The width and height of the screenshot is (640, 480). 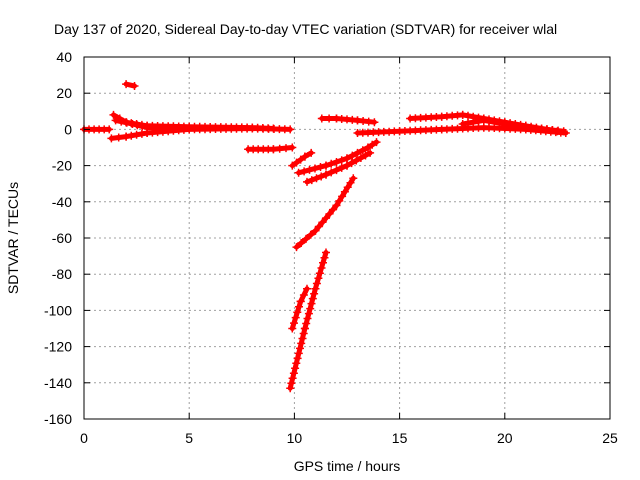 What do you see at coordinates (84, 438) in the screenshot?
I see `x-tick-label: 0` at bounding box center [84, 438].